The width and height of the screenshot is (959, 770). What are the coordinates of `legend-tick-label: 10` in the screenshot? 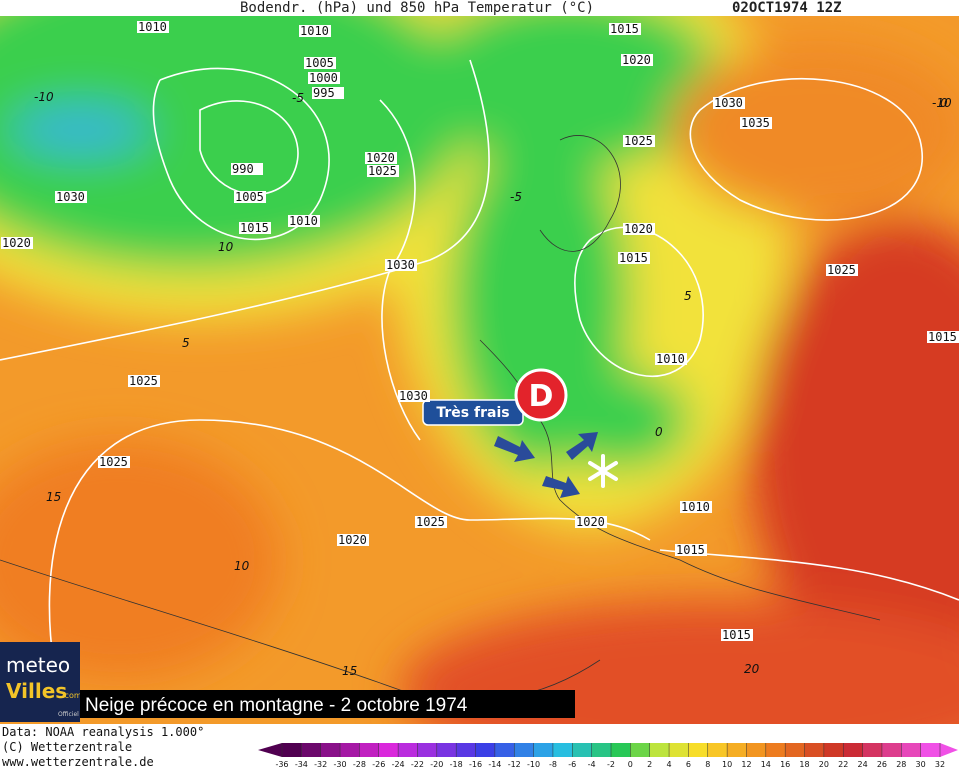 It's located at (727, 764).